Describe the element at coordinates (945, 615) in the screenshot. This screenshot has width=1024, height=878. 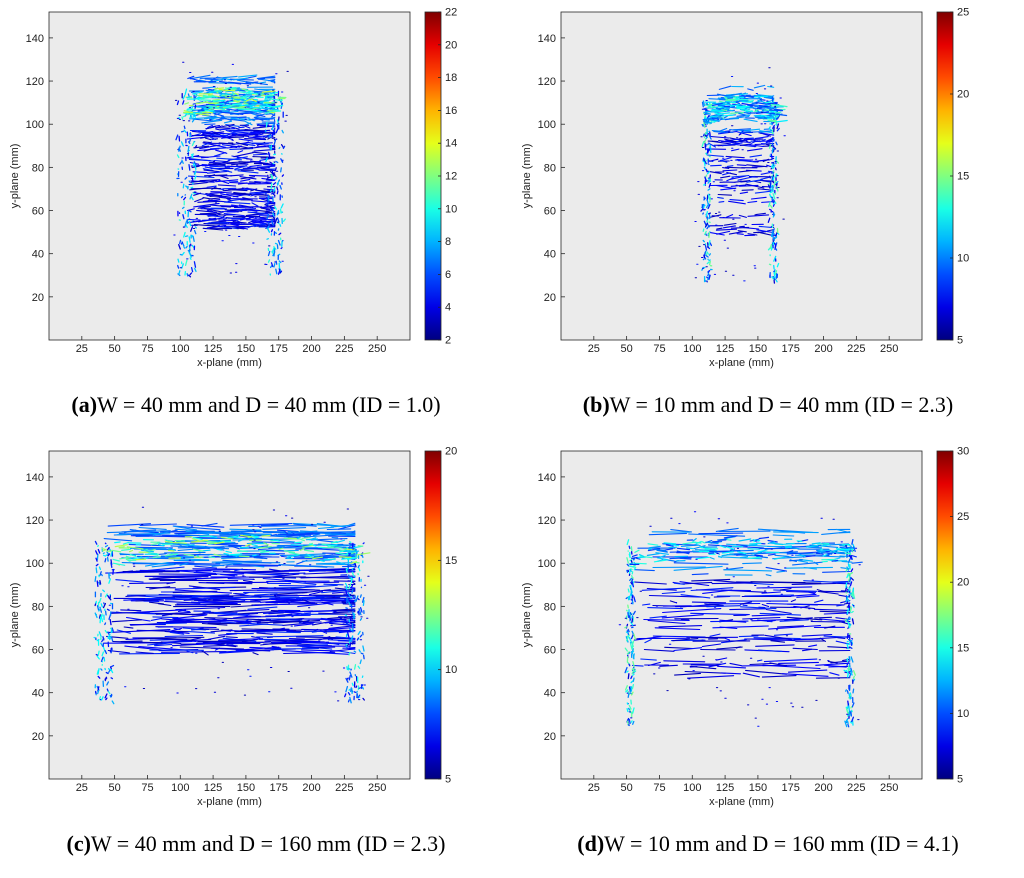
I see `colorbar-d` at that location.